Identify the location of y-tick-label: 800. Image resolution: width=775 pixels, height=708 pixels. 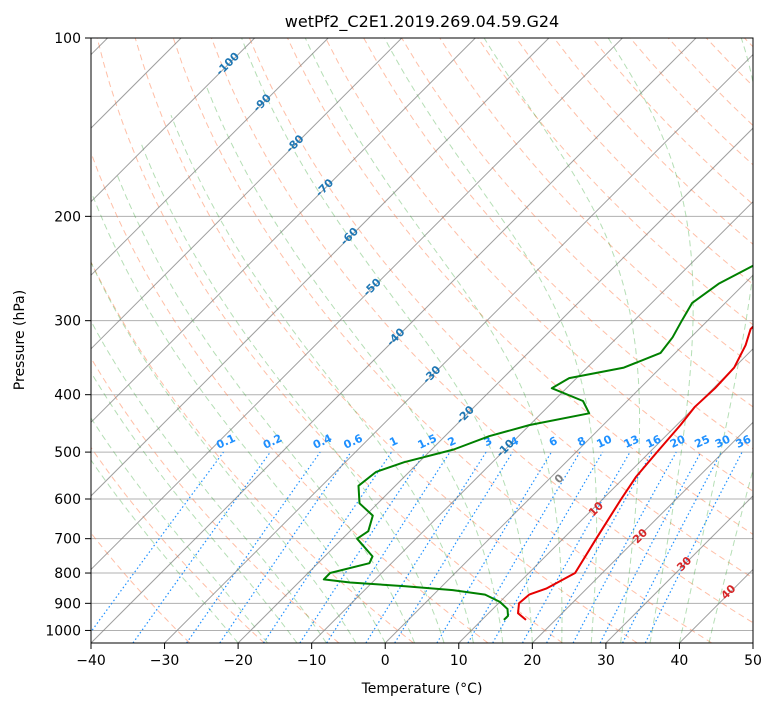
(67, 574).